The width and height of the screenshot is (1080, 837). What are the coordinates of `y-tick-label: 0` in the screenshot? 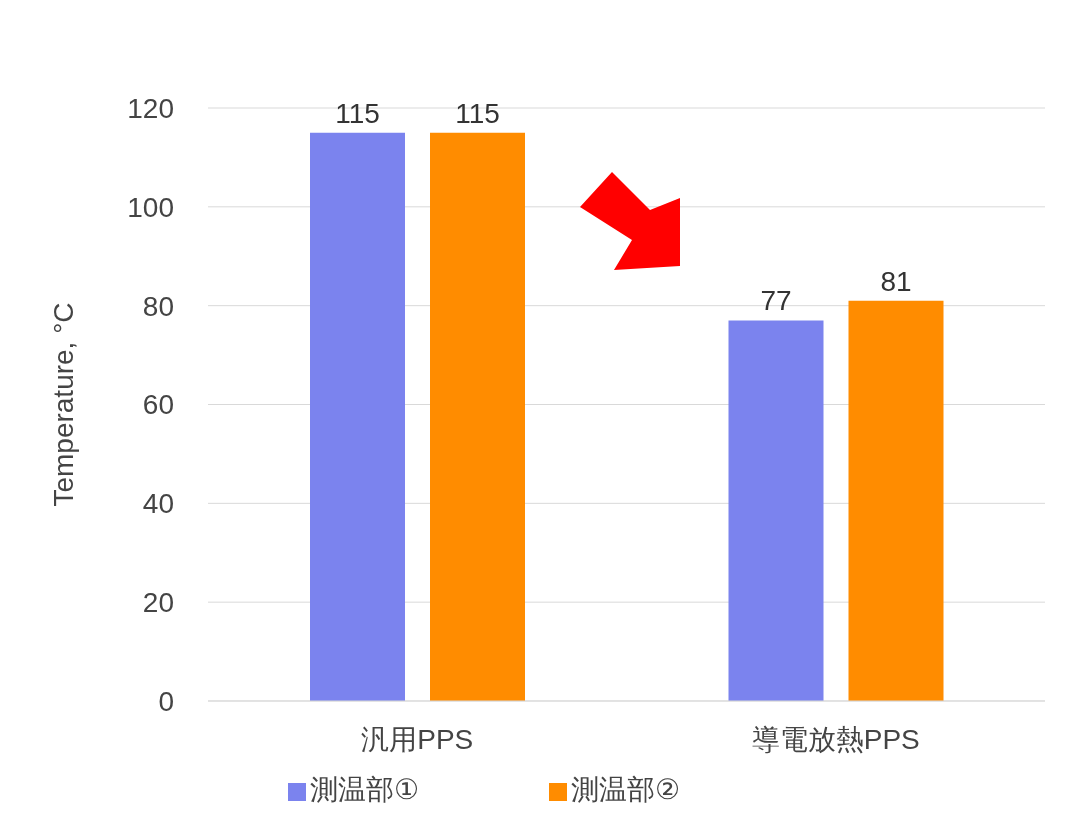 It's located at (166, 701).